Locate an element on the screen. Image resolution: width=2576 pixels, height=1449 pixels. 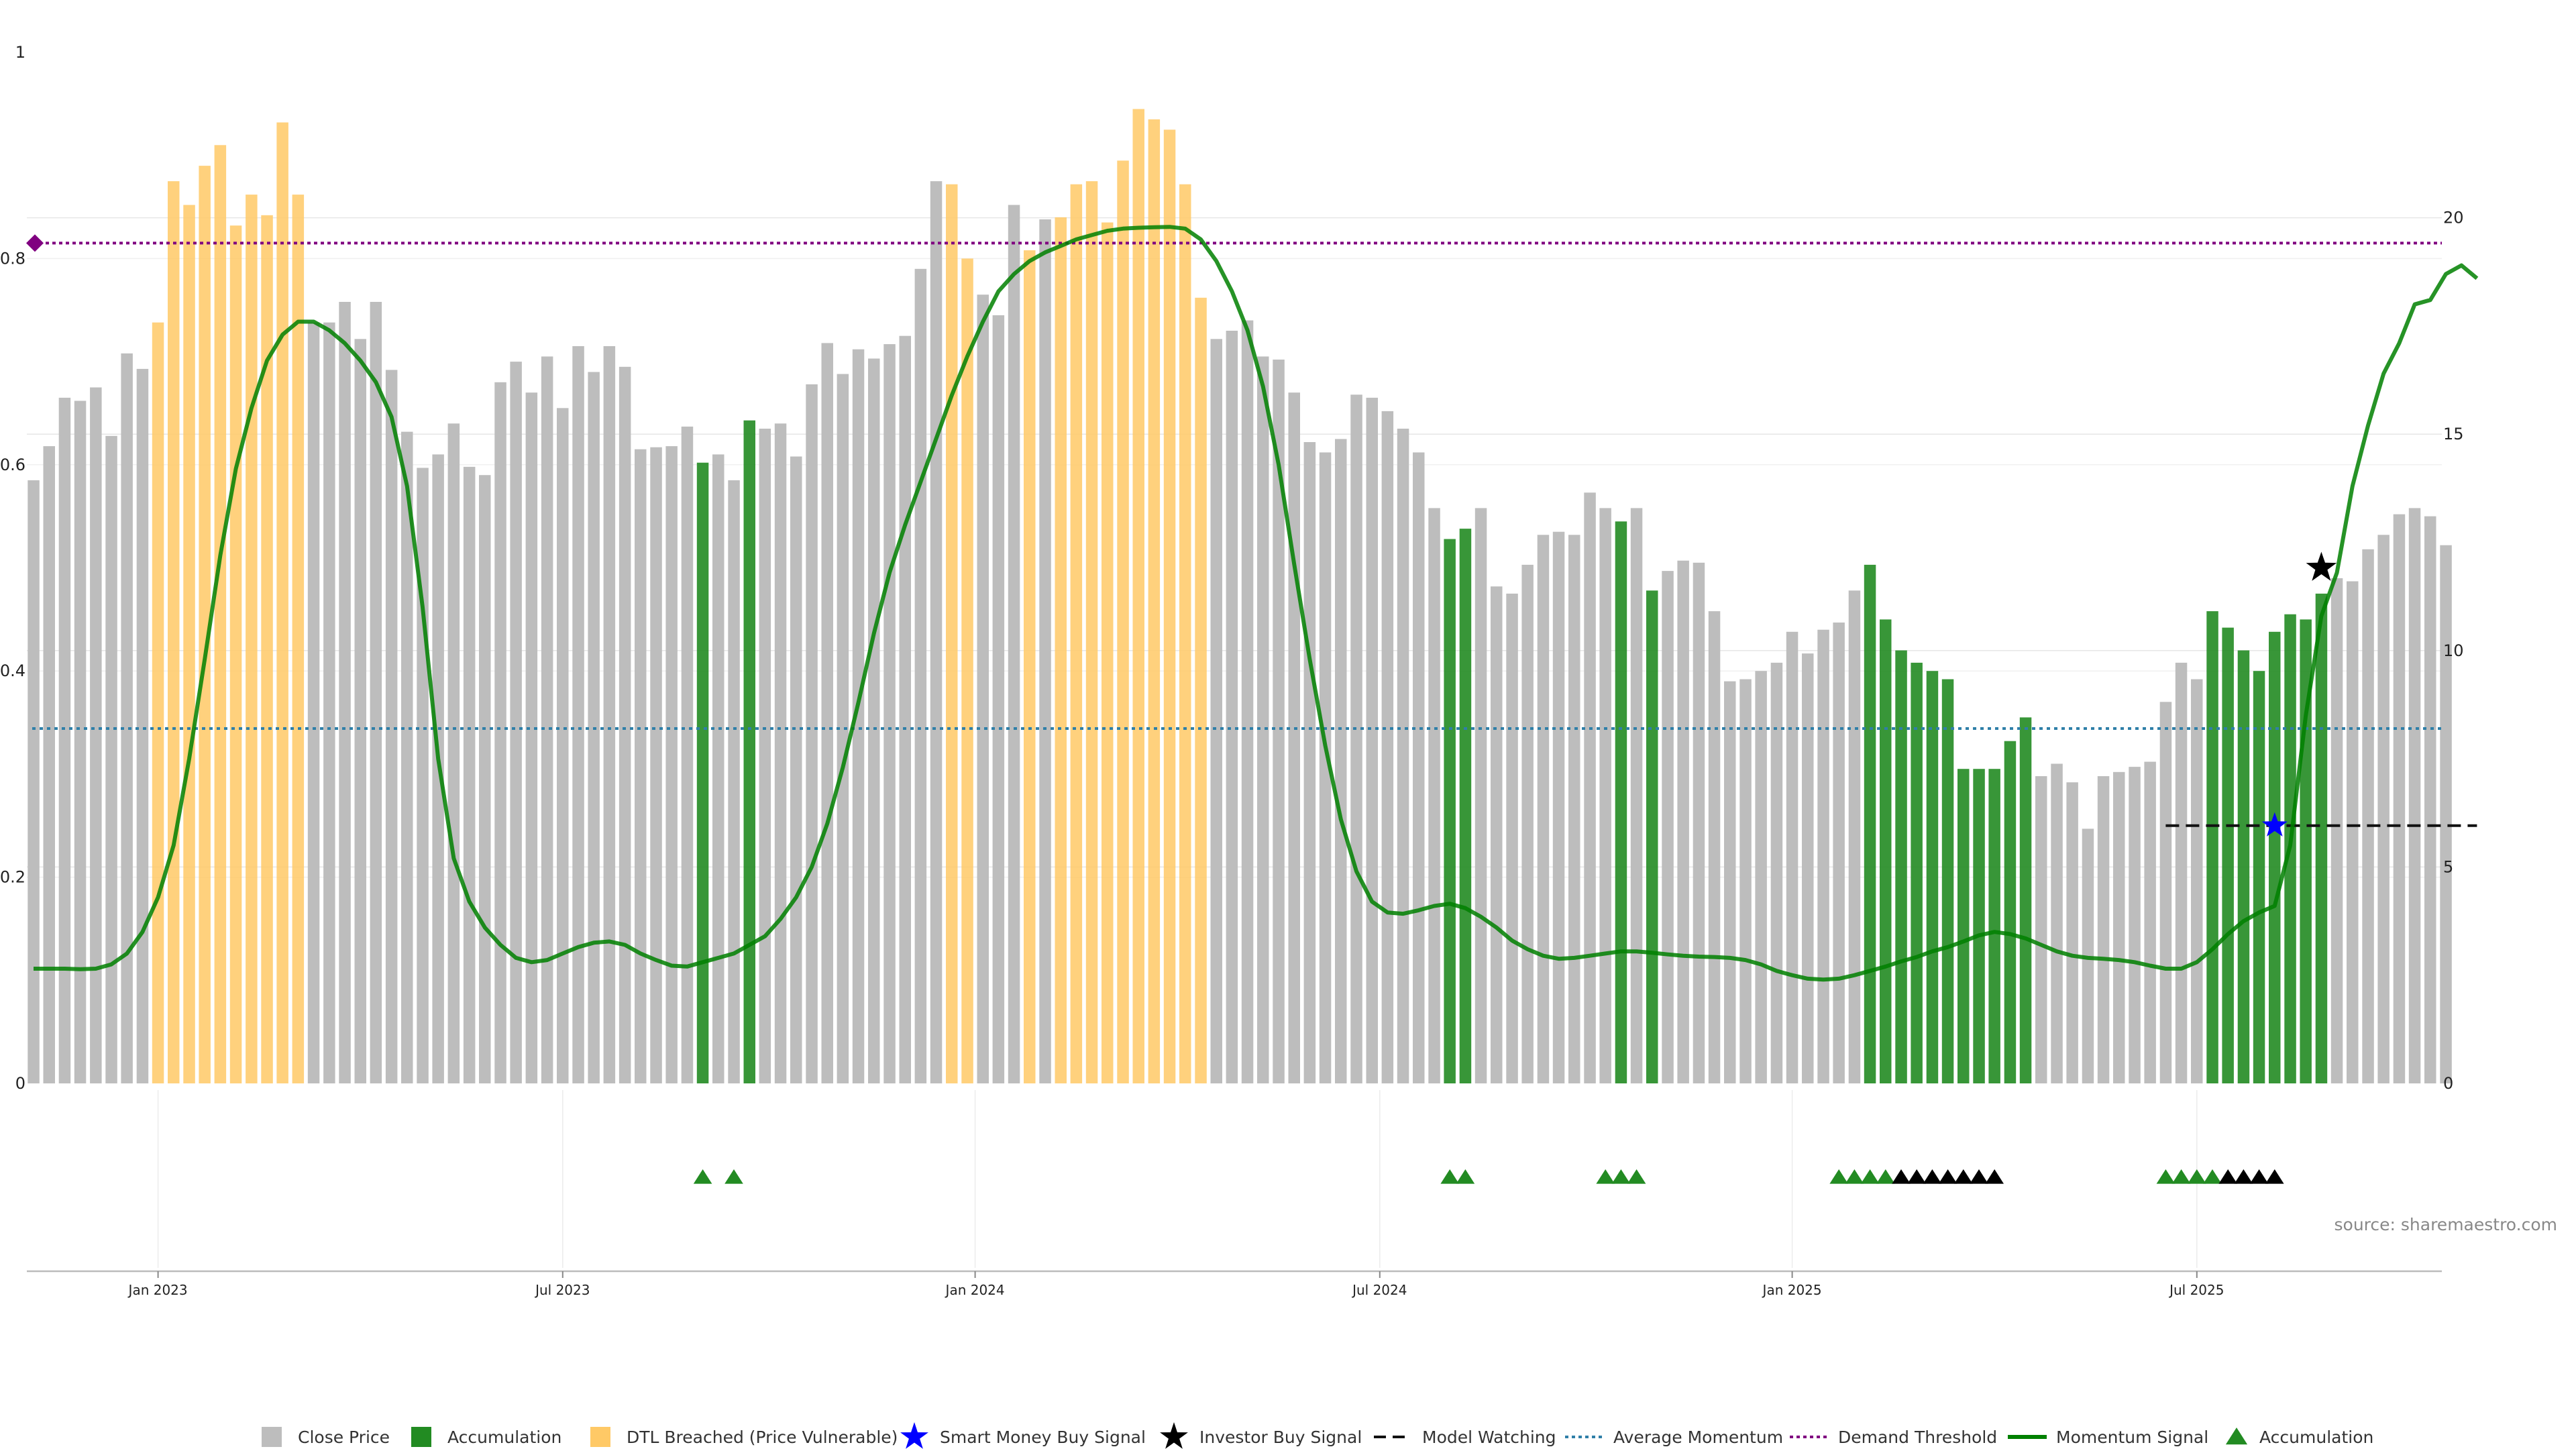
buy-signals is located at coordinates (2299, 694).